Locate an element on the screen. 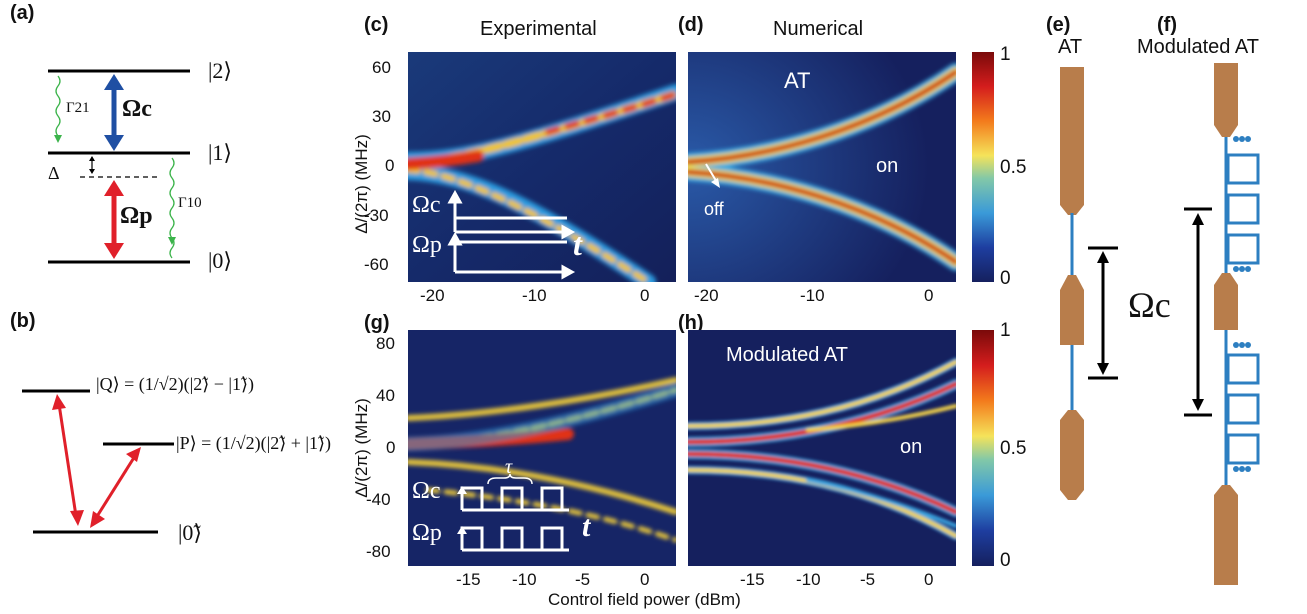 The width and height of the screenshot is (1307, 614). waveguide-schematic-at is located at coordinates (1089, 283).